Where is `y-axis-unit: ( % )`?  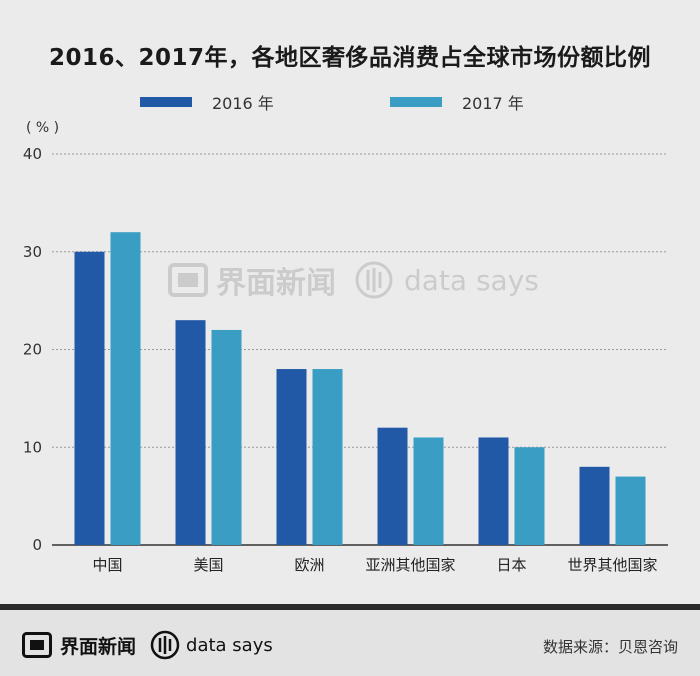 y-axis-unit: ( % ) is located at coordinates (43, 128).